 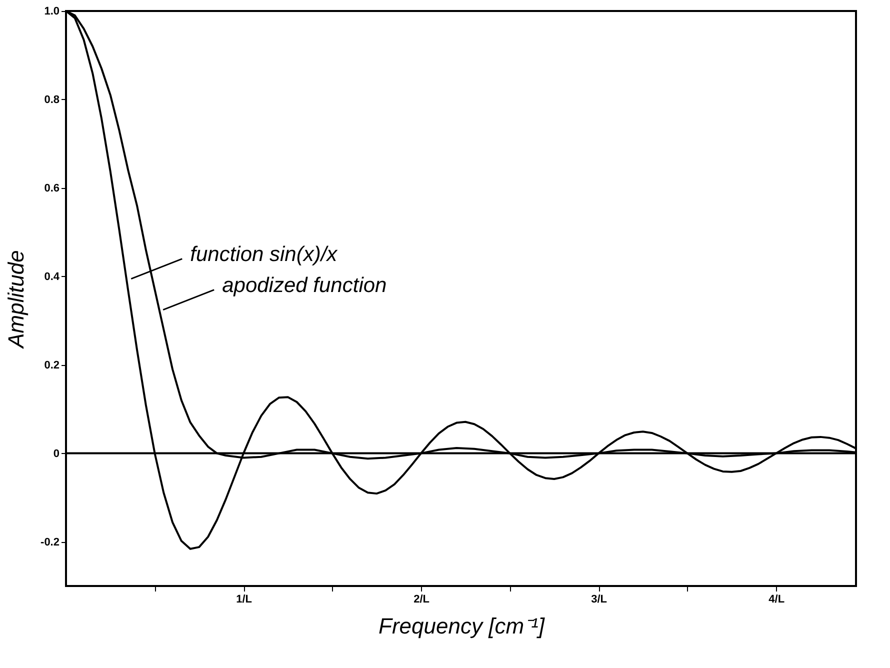 I want to click on y-tick-label: 0.2, so click(x=52, y=365).